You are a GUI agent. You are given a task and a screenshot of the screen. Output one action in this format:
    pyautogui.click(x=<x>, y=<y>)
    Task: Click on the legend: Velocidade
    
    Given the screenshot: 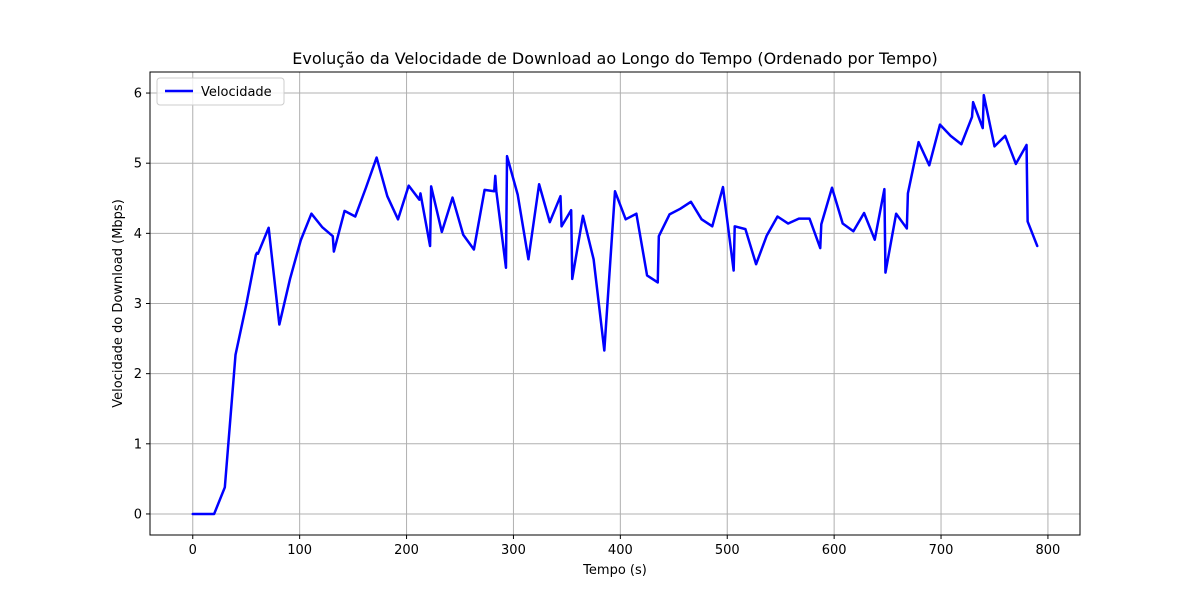 What is the action you would take?
    pyautogui.click(x=220, y=91)
    